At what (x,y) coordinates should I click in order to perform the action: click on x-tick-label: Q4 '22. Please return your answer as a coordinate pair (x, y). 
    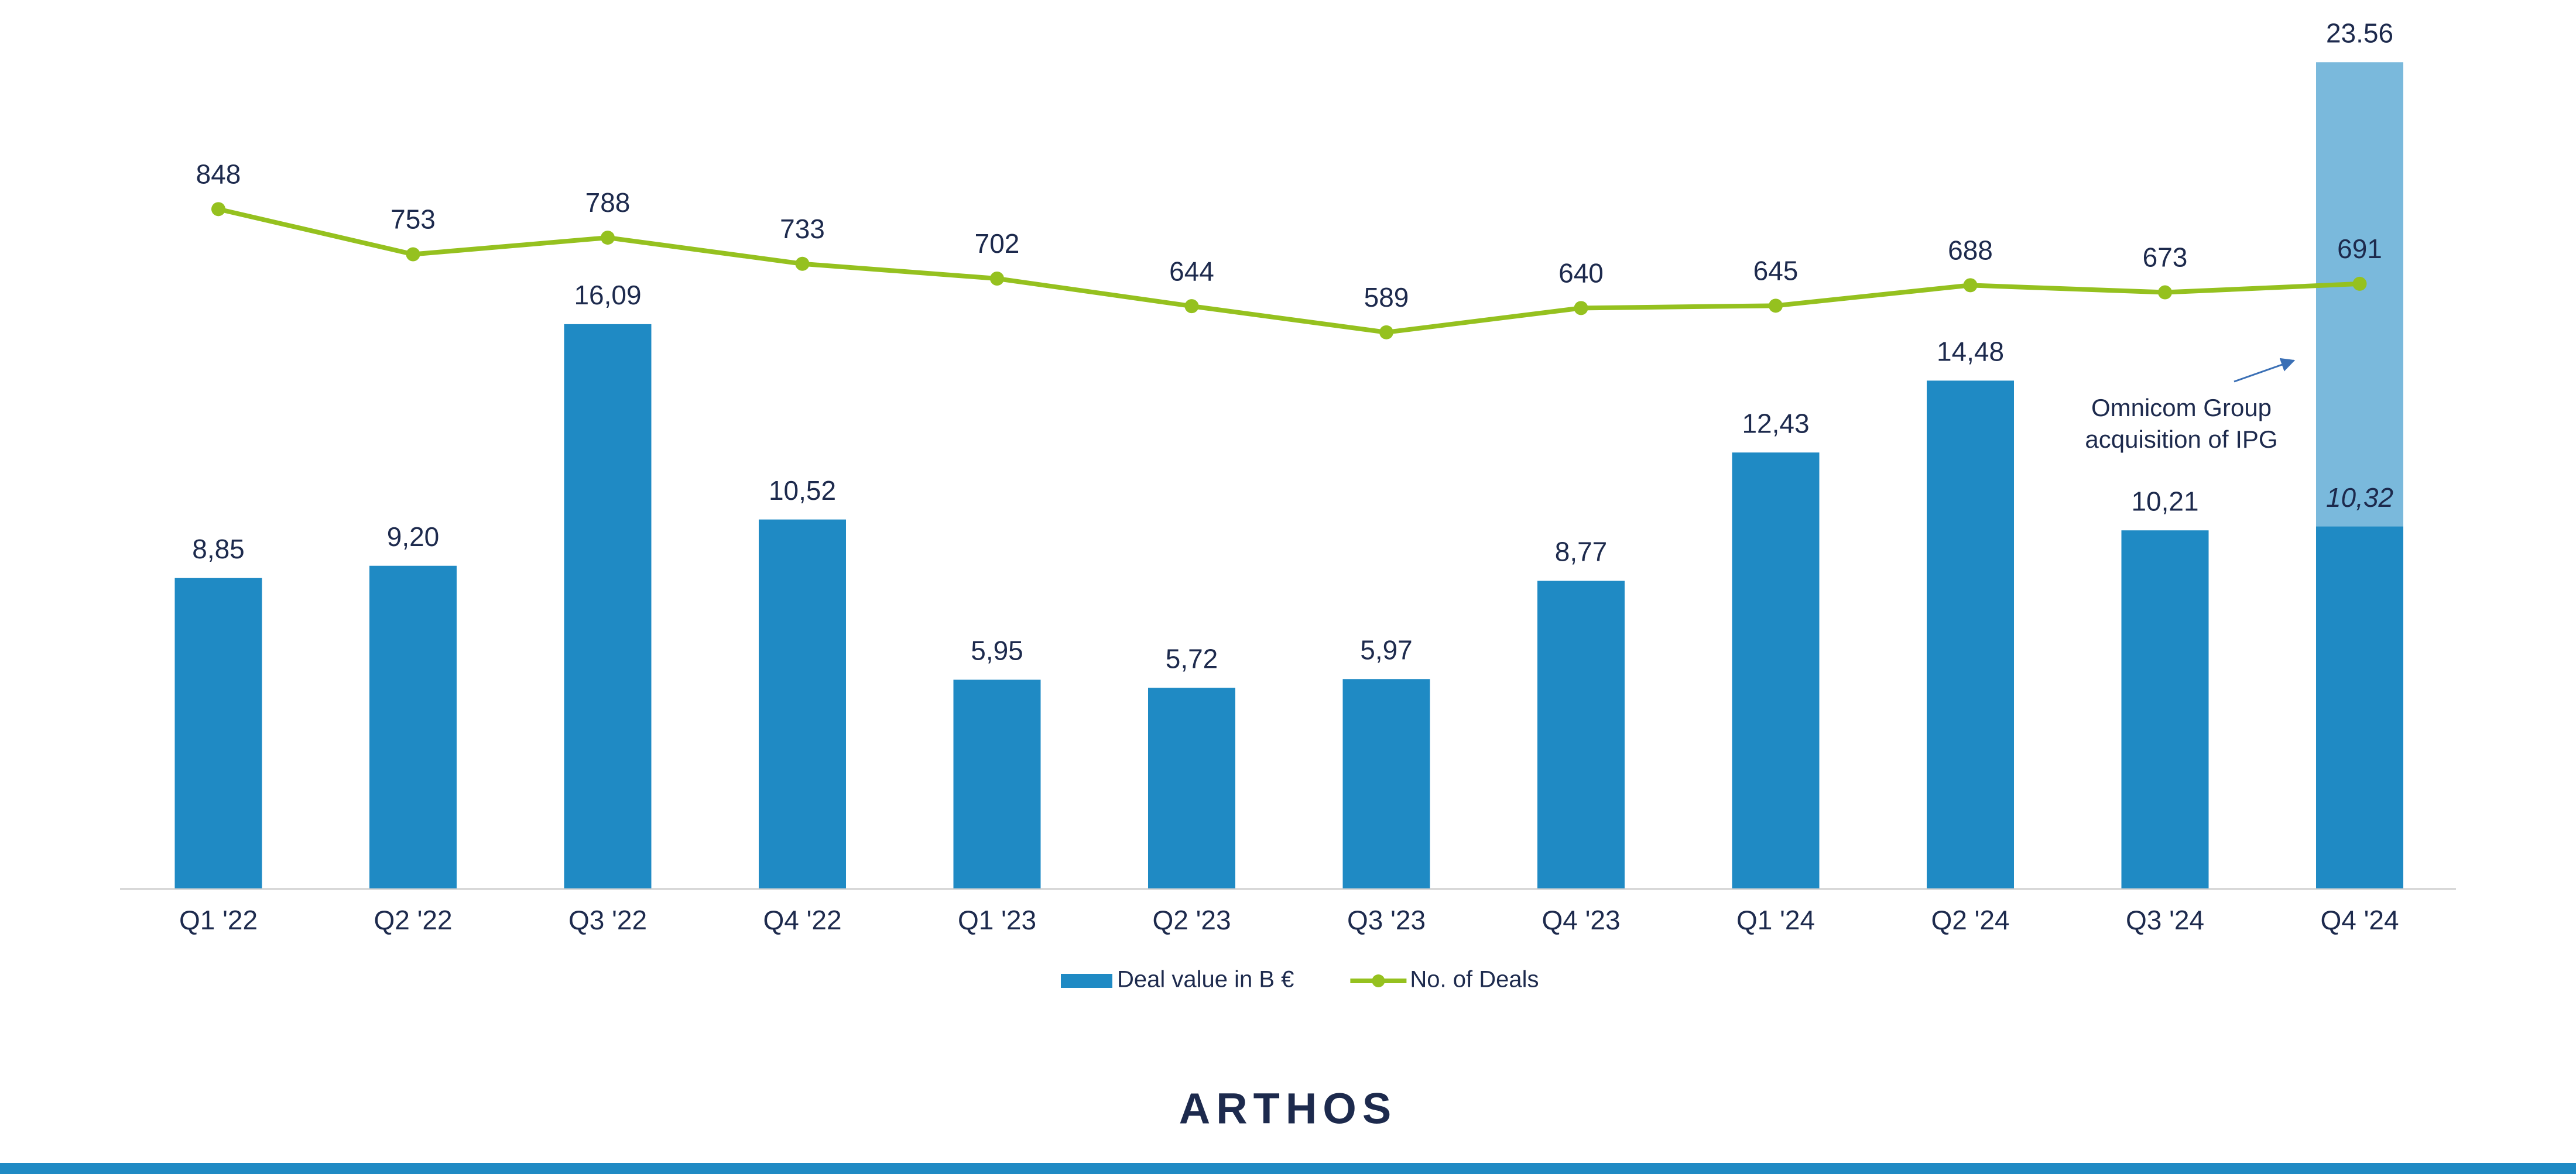
    Looking at the image, I should click on (802, 920).